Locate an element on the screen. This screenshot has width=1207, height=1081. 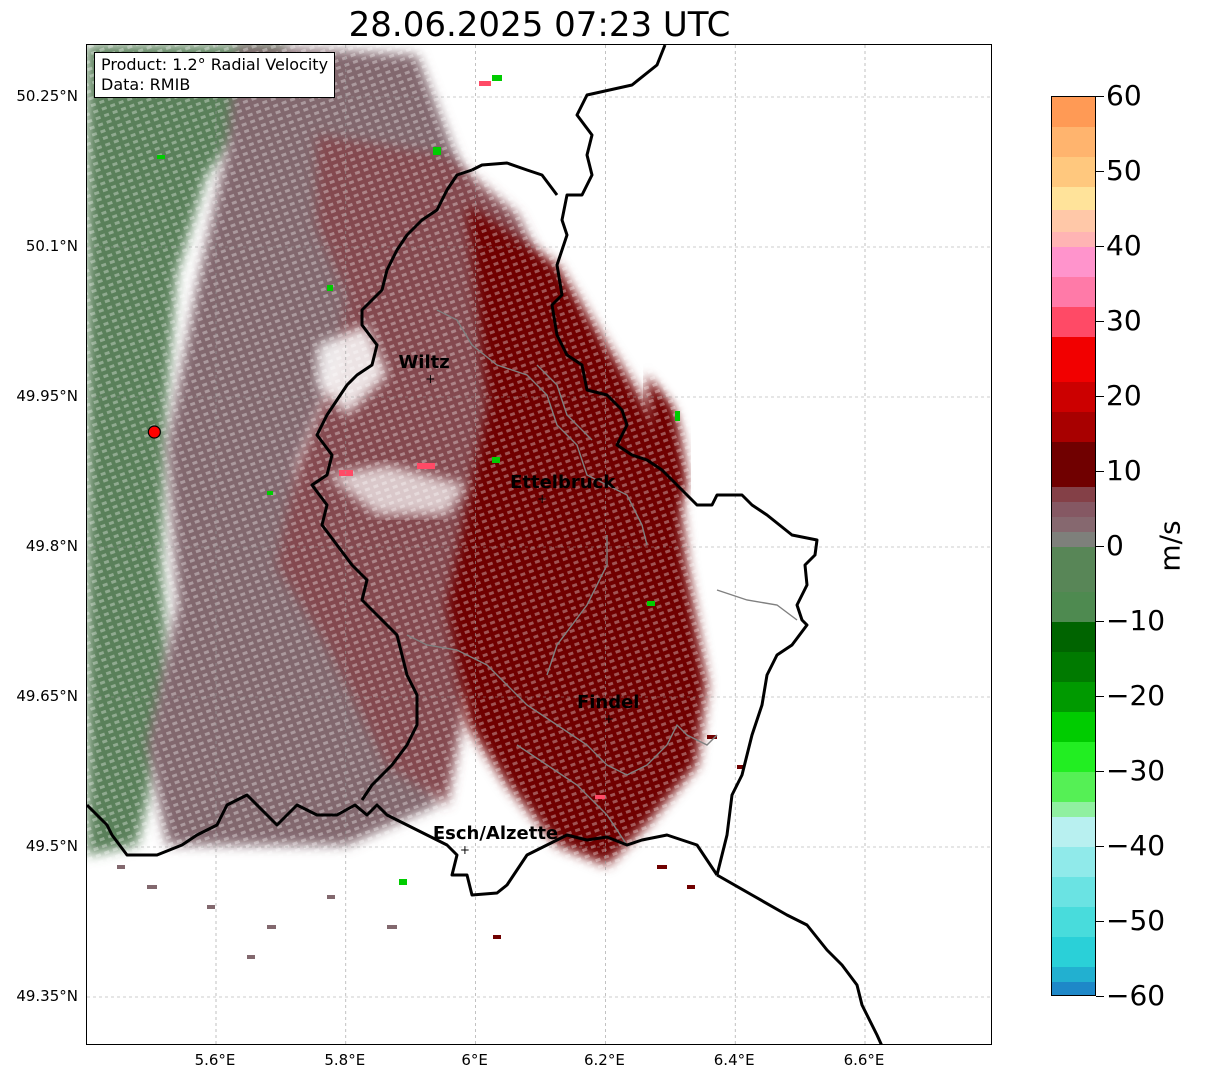
page-title: 28.06.2025 07:23 UTC is located at coordinates (539, 25).